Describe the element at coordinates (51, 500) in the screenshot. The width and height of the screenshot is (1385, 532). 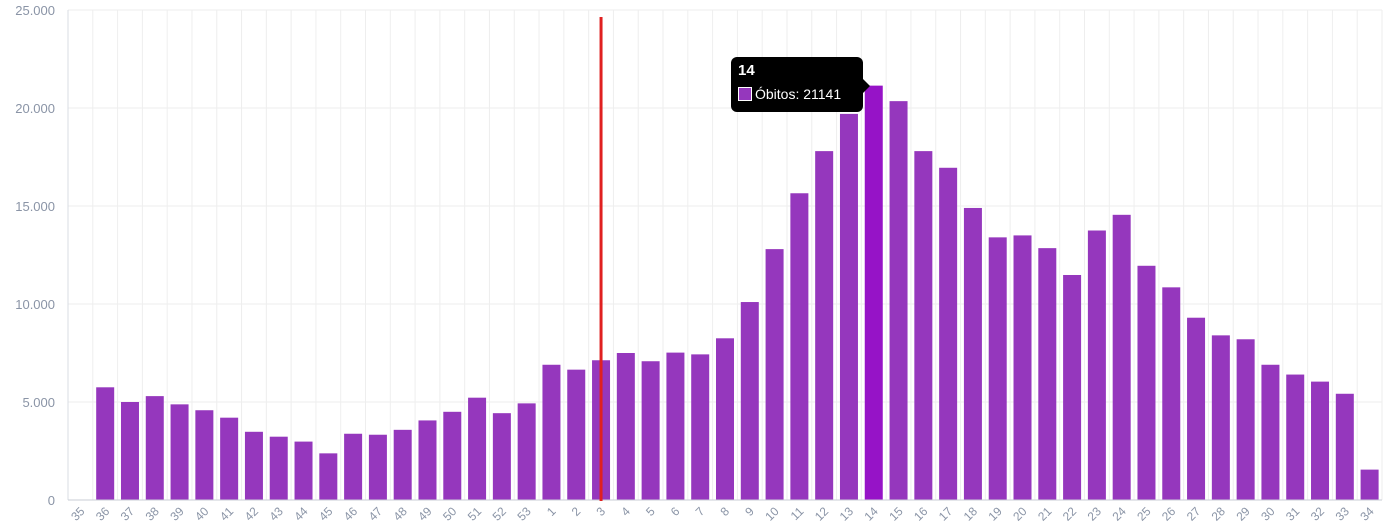
I see `y-tick-label: 0` at that location.